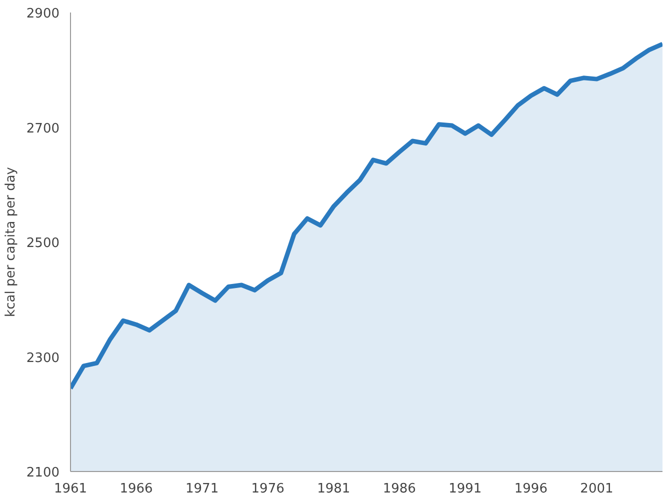  Describe the element at coordinates (465, 488) in the screenshot. I see `x-tick-label: 1991` at that location.